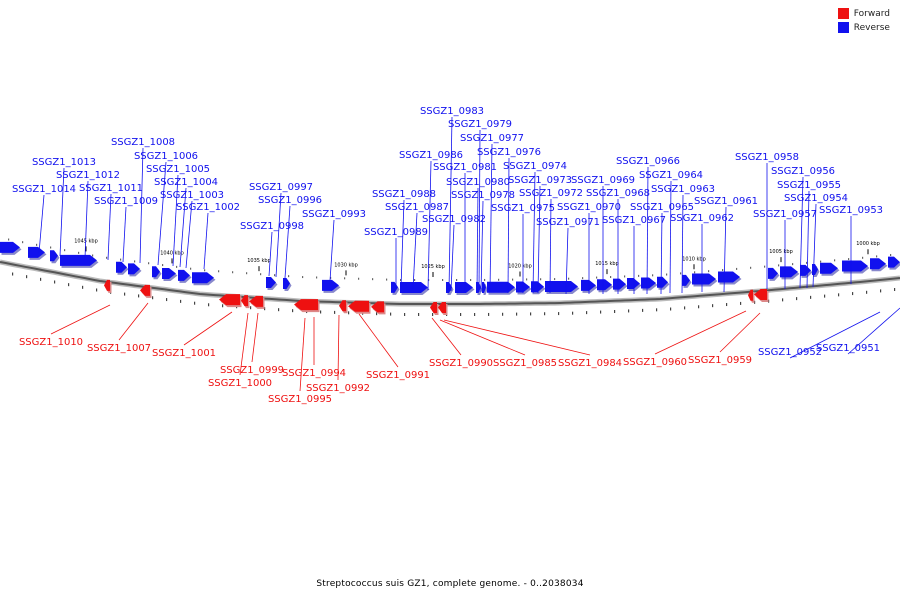  I want to click on gene-label: SSGZ1_0971, so click(568, 222).